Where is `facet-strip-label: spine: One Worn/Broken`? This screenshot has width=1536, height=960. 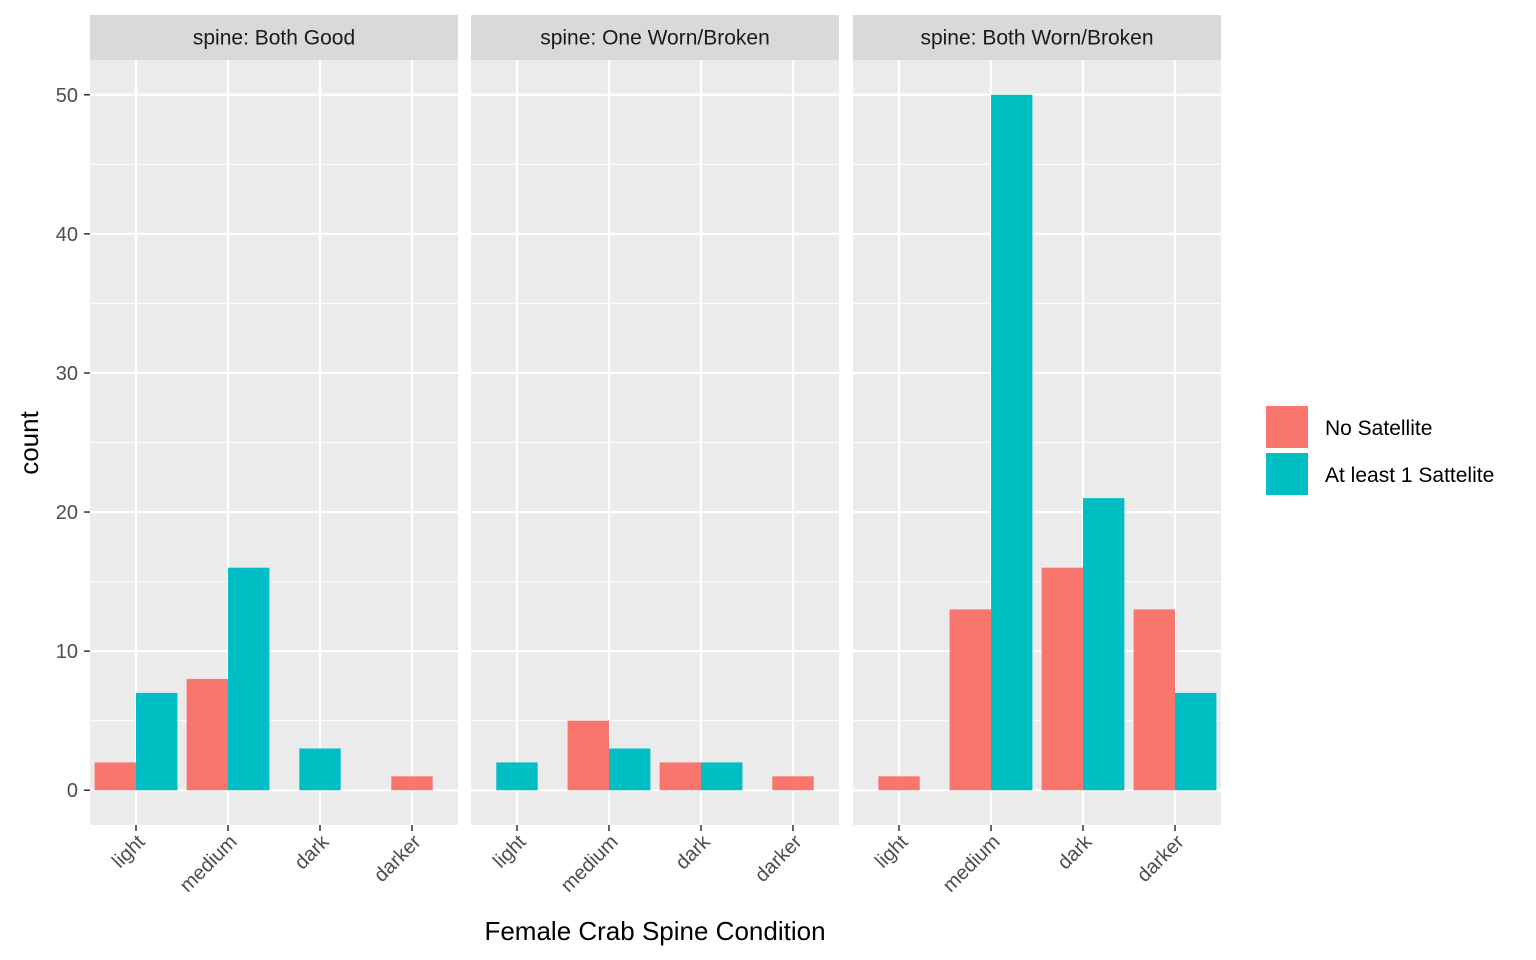
facet-strip-label: spine: One Worn/Broken is located at coordinates (655, 38).